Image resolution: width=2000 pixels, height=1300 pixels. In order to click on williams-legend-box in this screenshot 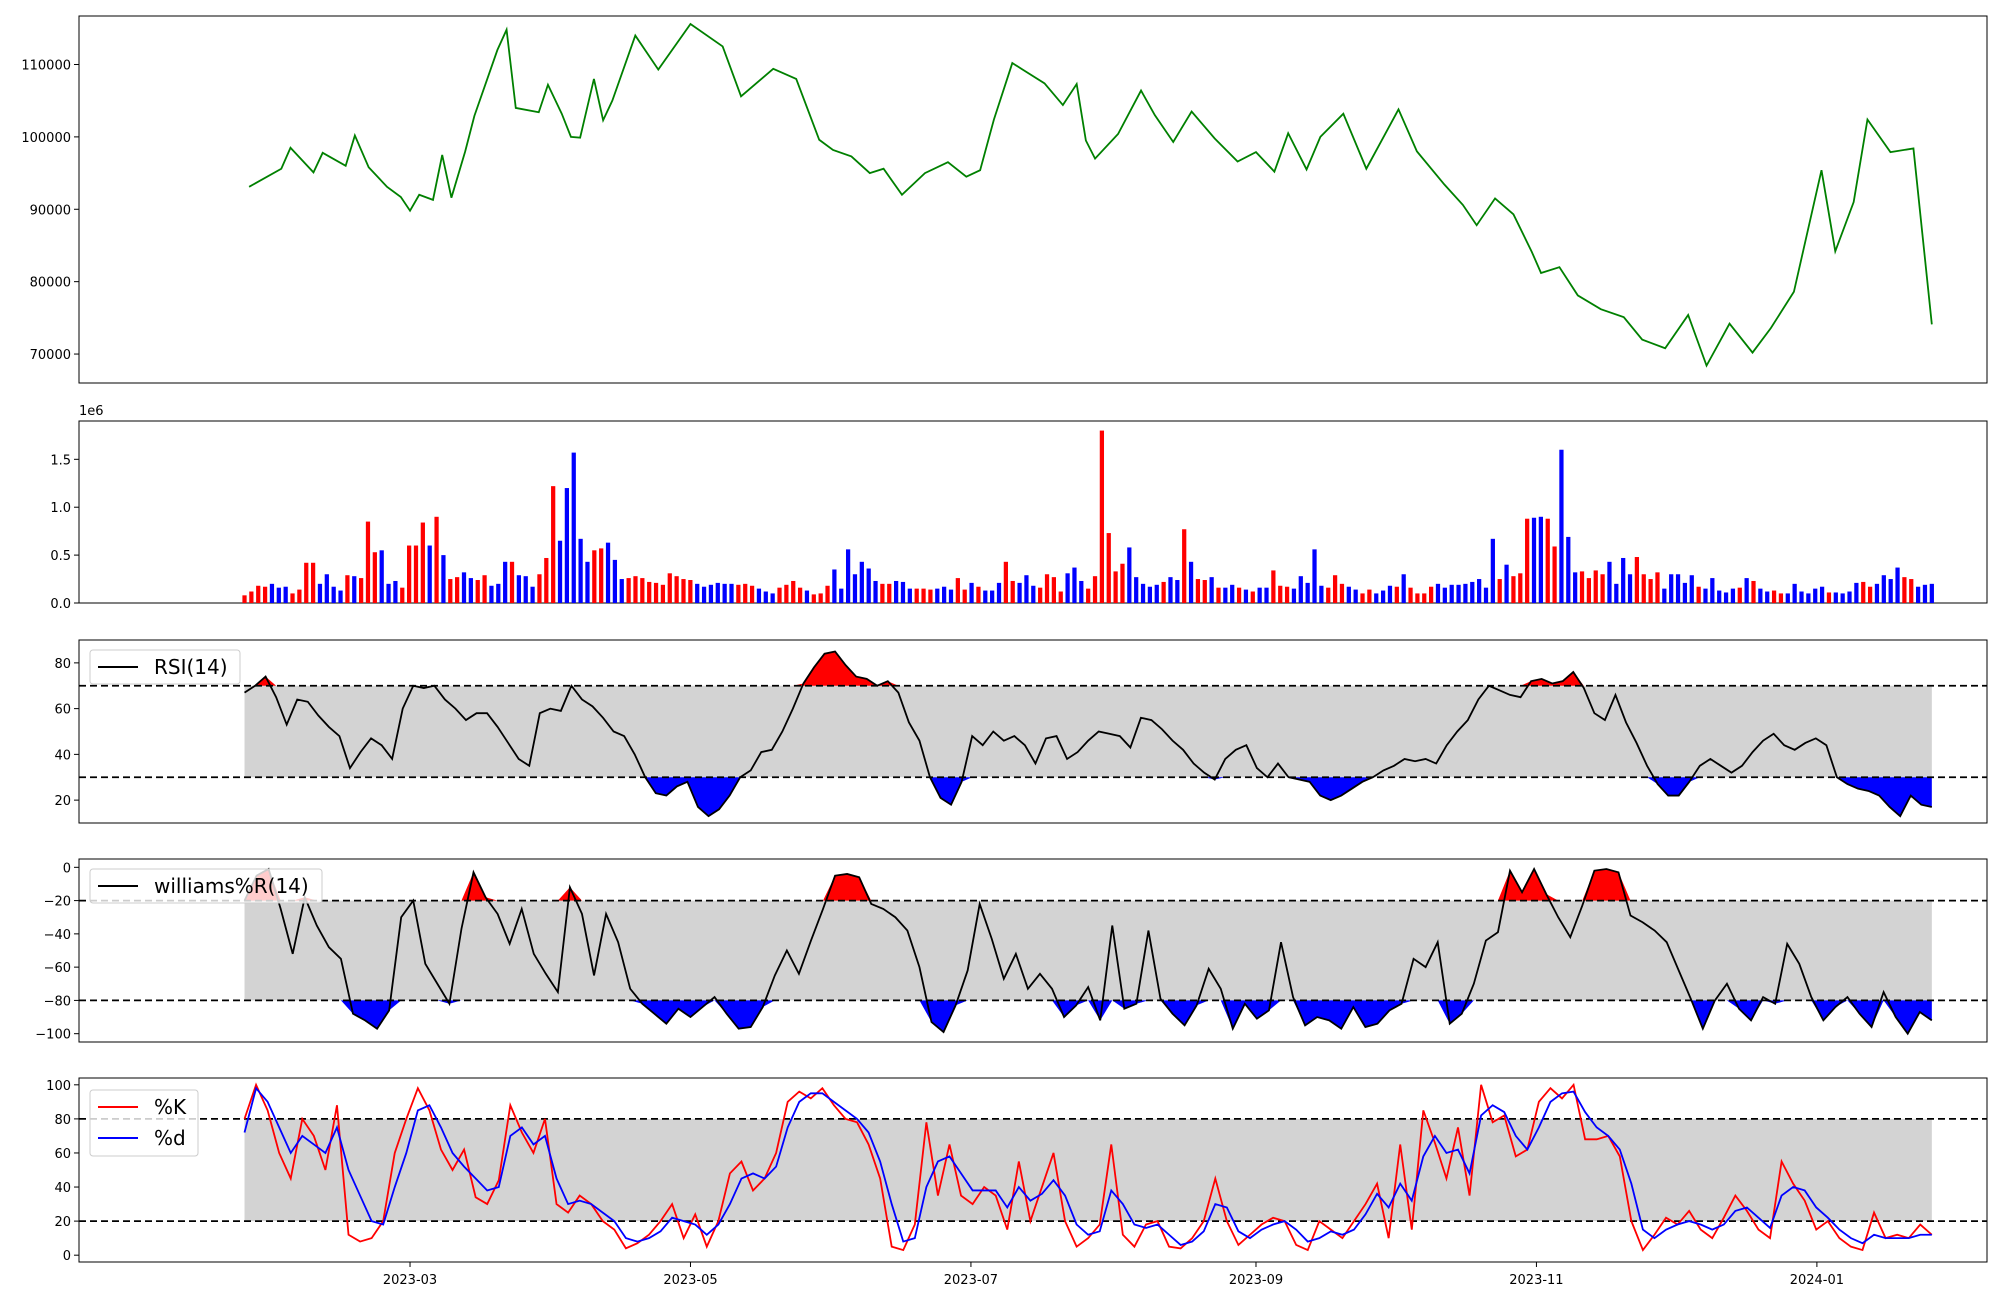, I will do `click(206, 886)`.